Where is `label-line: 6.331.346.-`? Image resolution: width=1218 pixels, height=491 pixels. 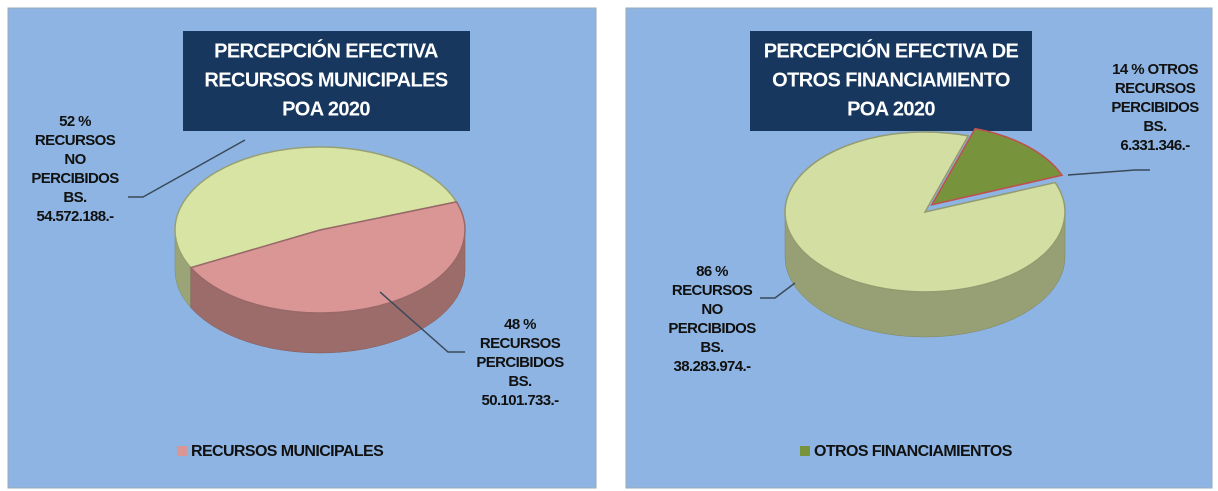
label-line: 6.331.346.- is located at coordinates (1155, 145).